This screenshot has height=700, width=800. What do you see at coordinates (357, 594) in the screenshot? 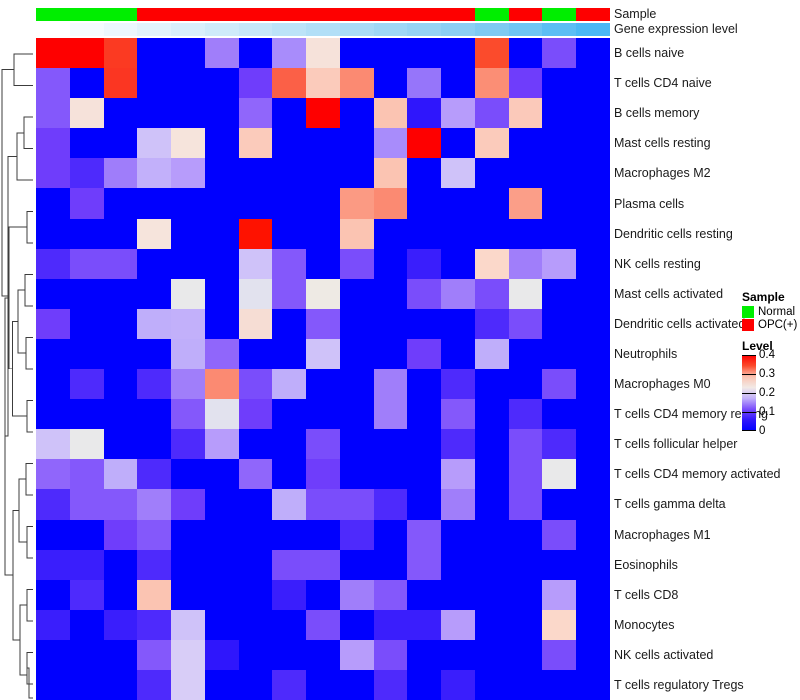
I see `heatmap-row: T cells CD8` at bounding box center [357, 594].